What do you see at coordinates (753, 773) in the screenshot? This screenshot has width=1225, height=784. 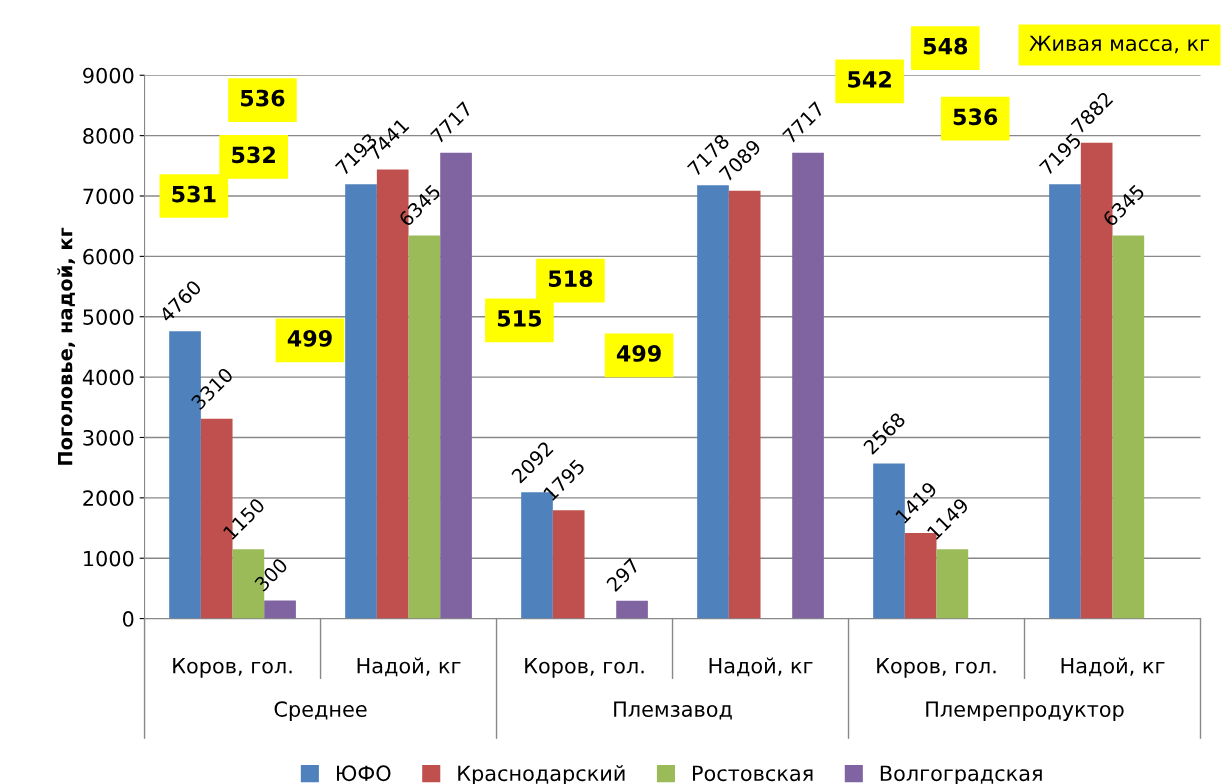 I see `legend-label: Ростовская` at bounding box center [753, 773].